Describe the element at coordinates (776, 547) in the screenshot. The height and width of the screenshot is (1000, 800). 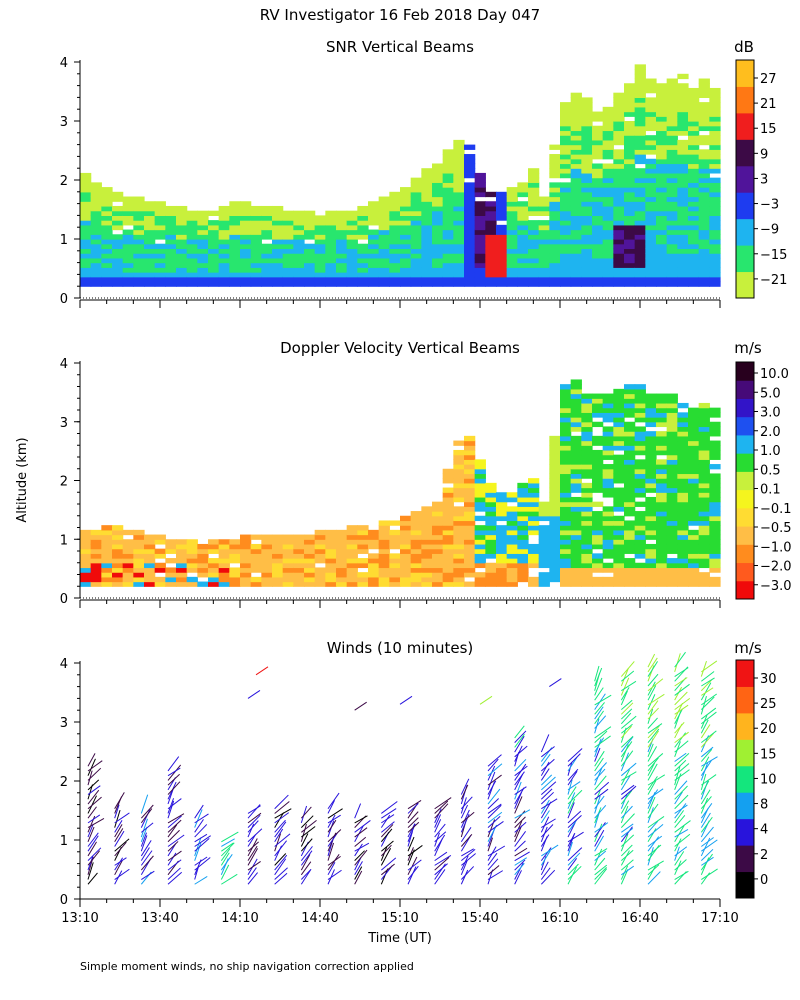
I see `colorbar-label: −1.0` at that location.